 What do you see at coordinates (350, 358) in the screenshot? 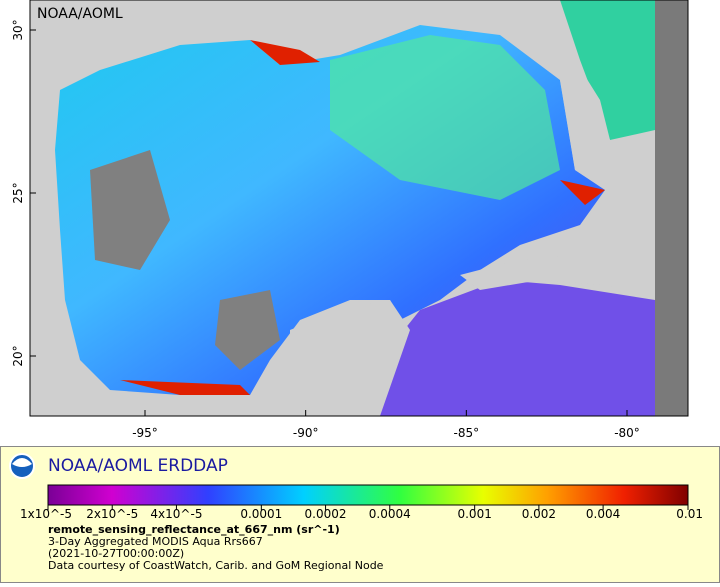
I see `yucatan` at bounding box center [350, 358].